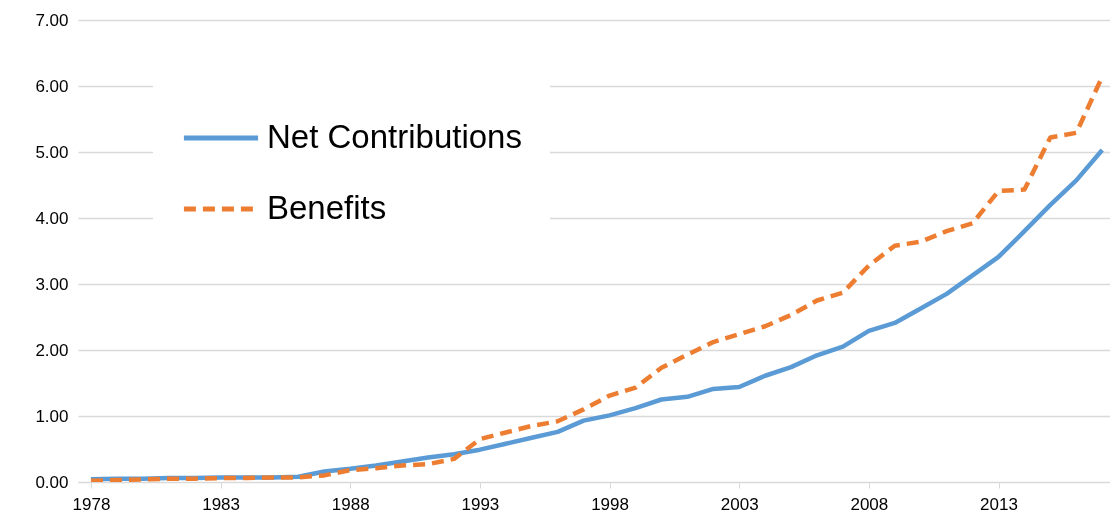  I want to click on legend-label: Benefits, so click(327, 207).